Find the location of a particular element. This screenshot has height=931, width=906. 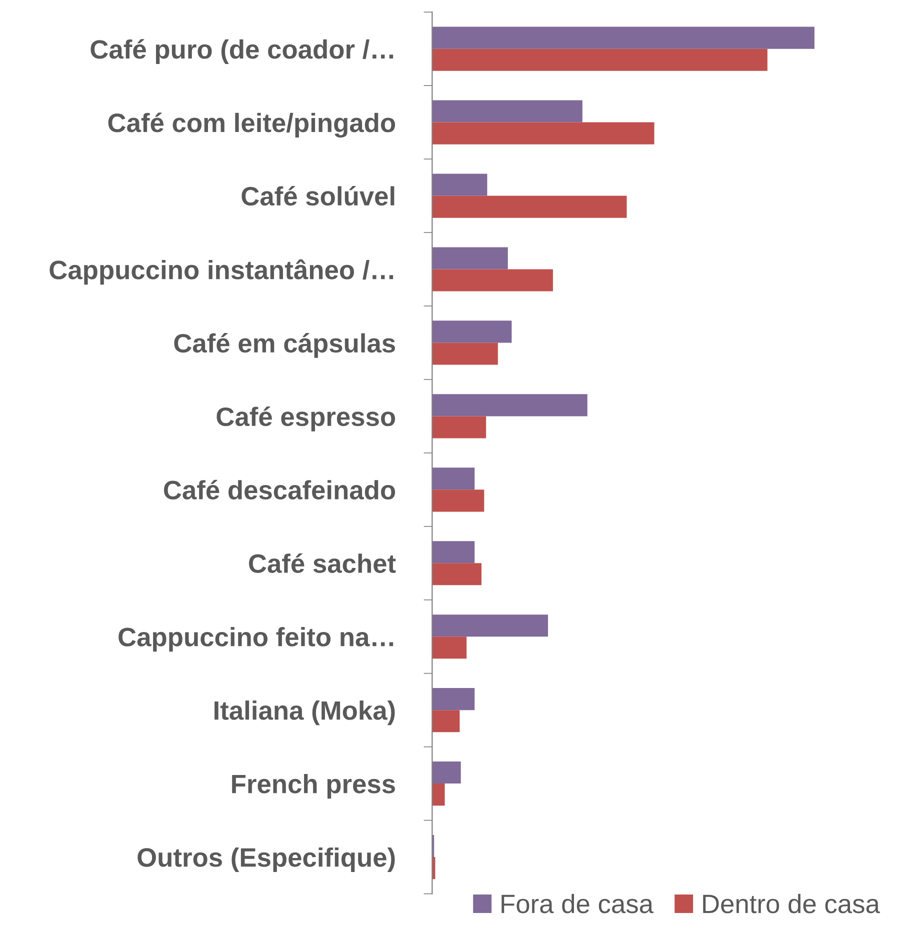

y-tick-label: French press is located at coordinates (313, 786).